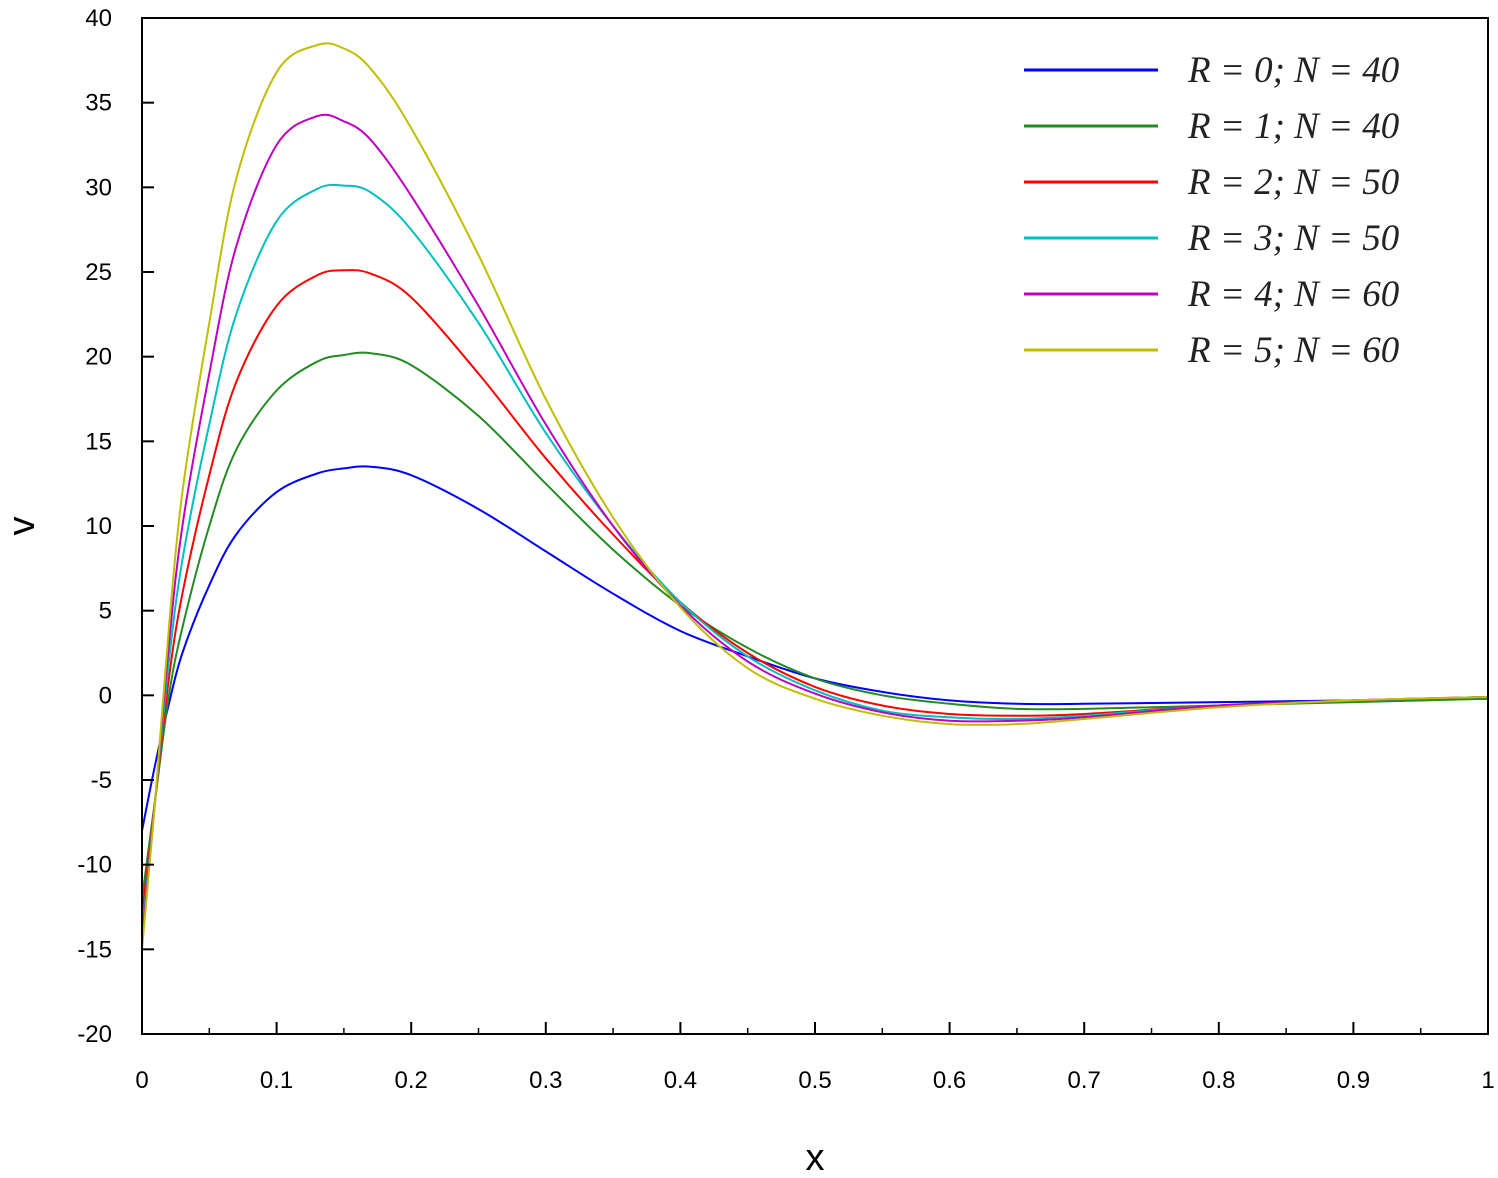 The width and height of the screenshot is (1498, 1178). Describe the element at coordinates (1353, 1080) in the screenshot. I see `x-tick-label: 0.9` at that location.